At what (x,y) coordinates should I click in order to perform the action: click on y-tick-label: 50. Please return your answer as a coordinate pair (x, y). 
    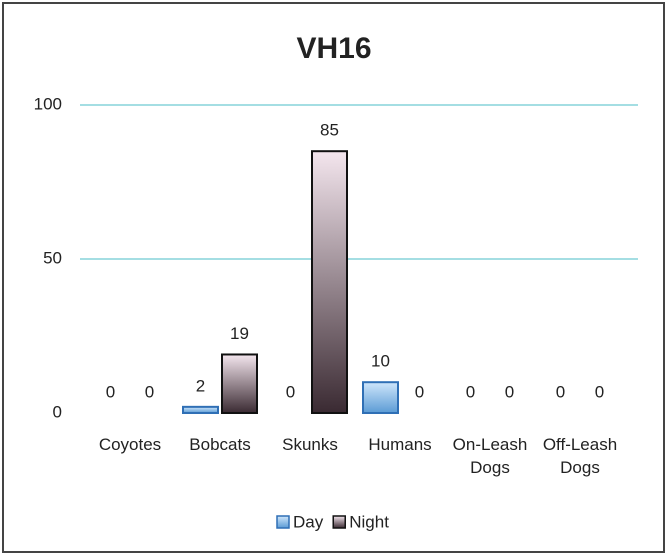
    Looking at the image, I should click on (52, 257).